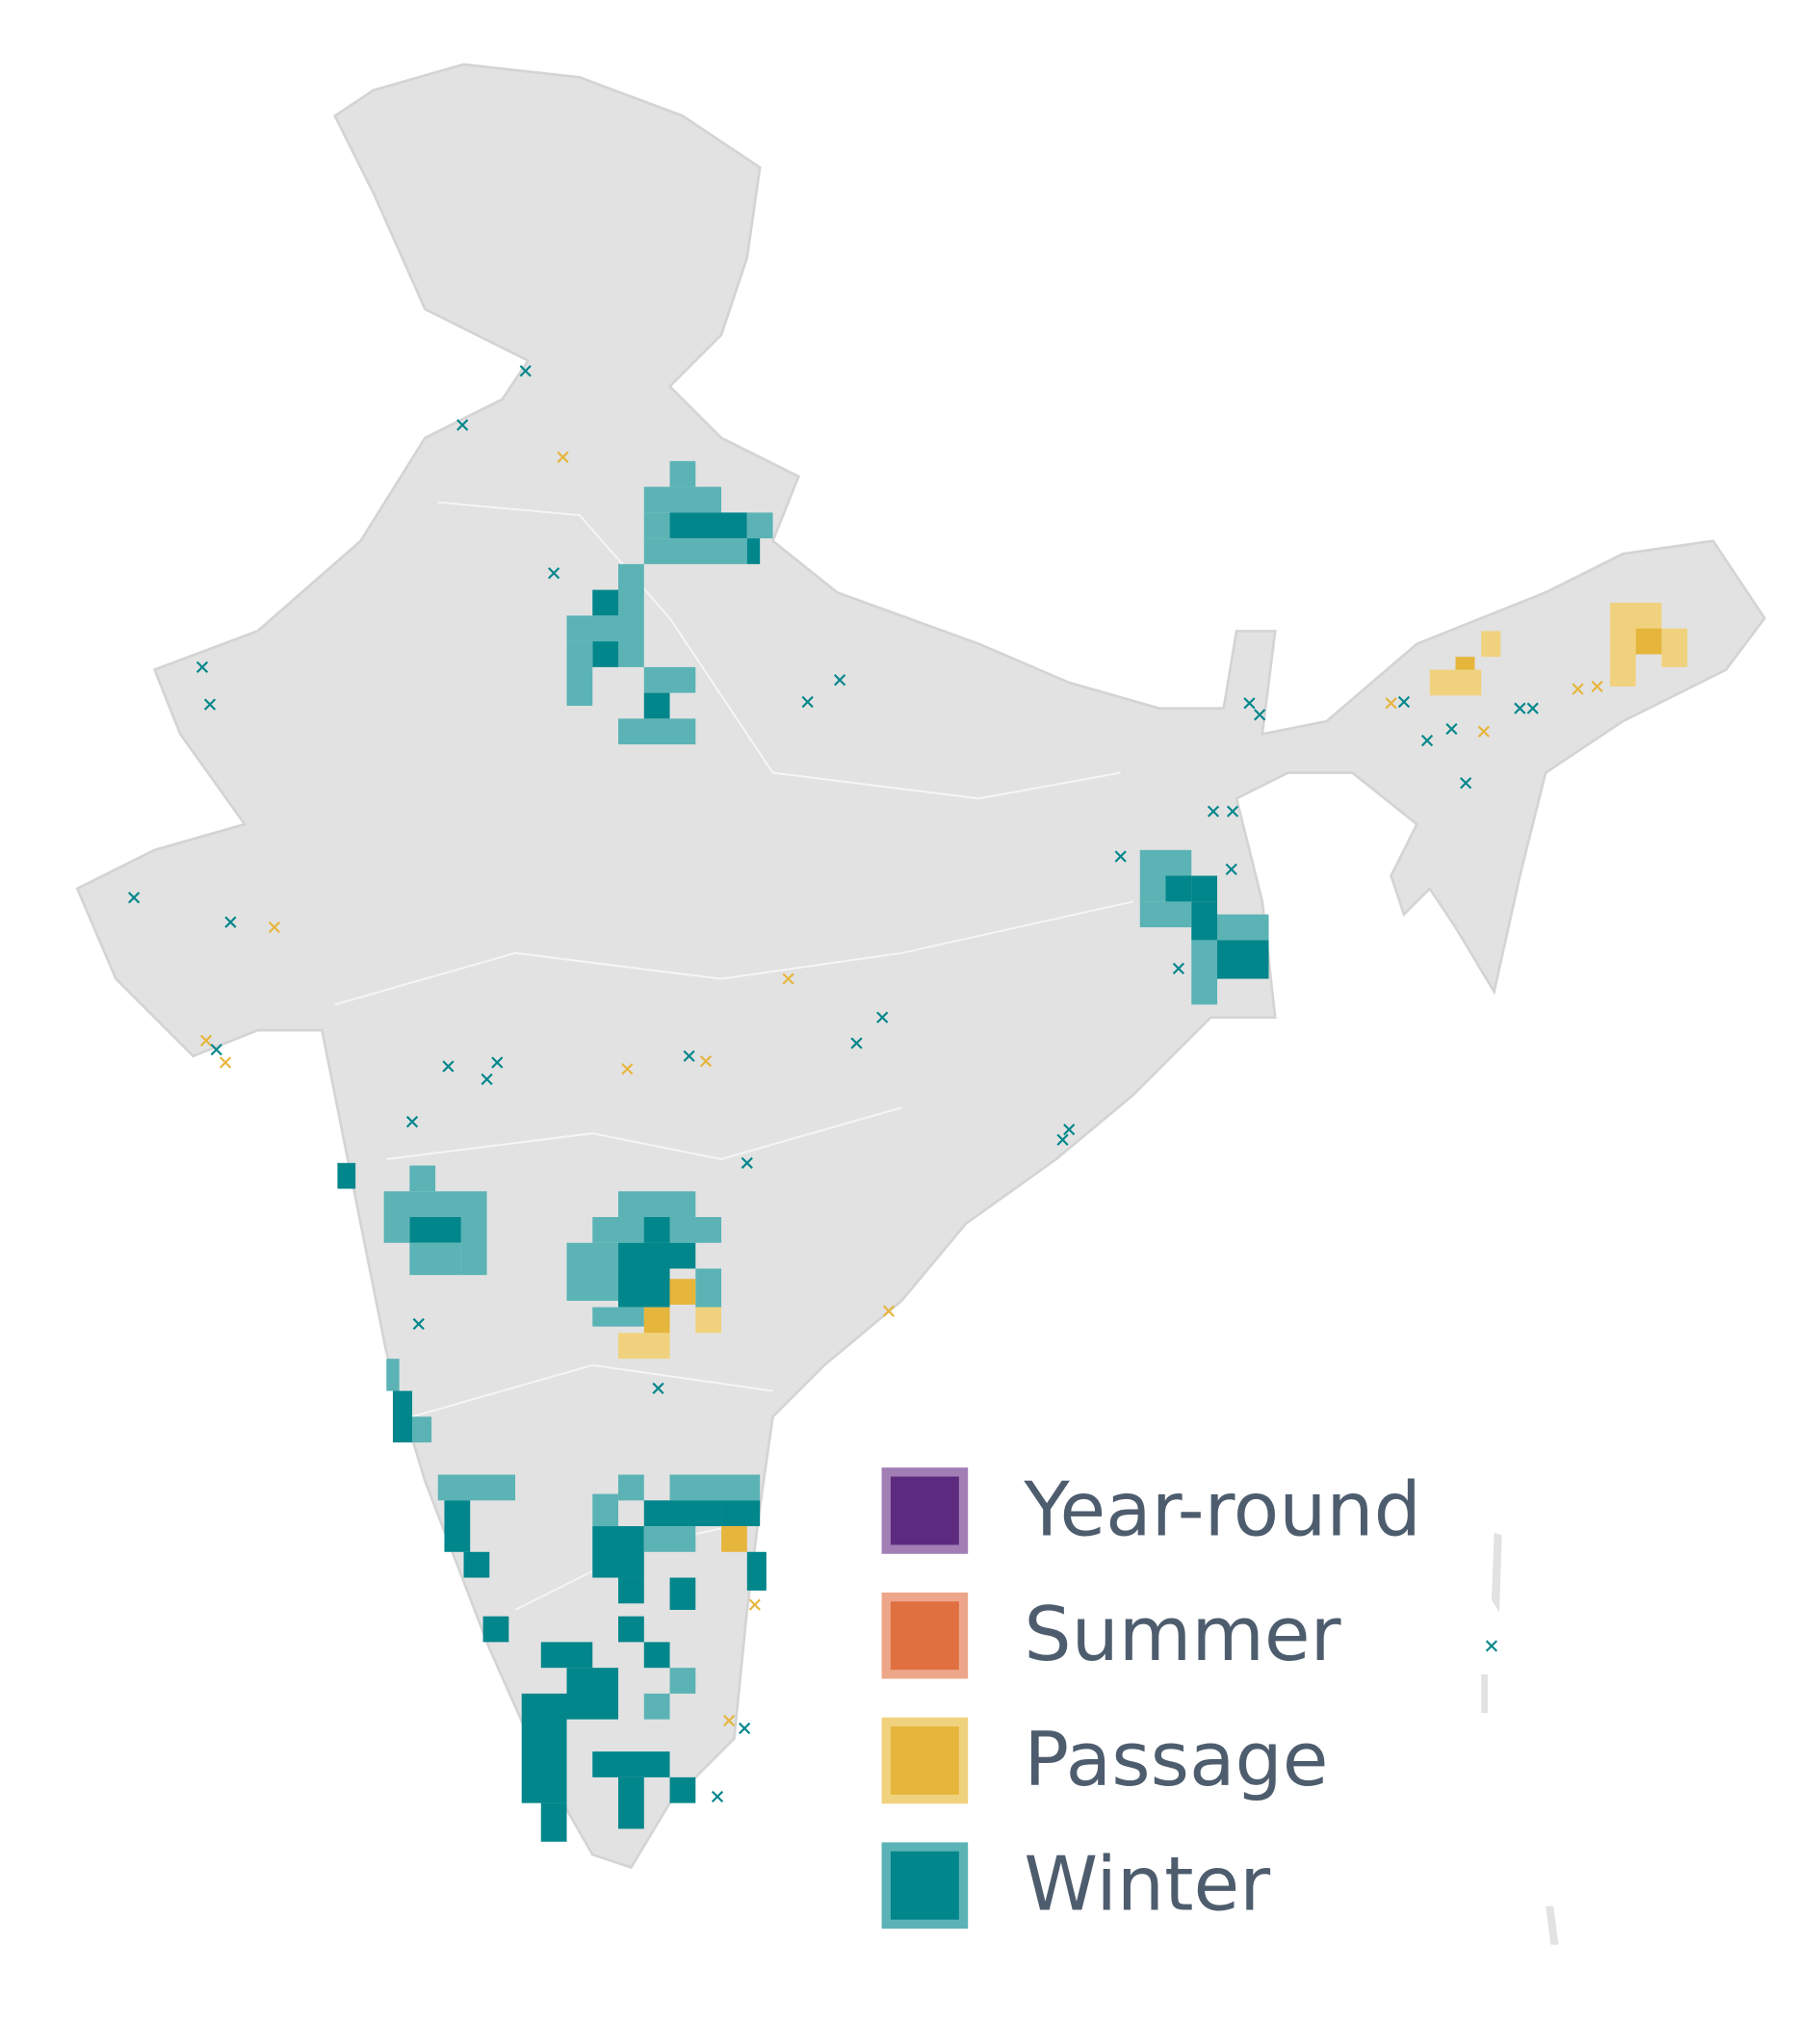 The image size is (1820, 2022). Describe the element at coordinates (1176, 1760) in the screenshot. I see `legend-label: Passage` at that location.